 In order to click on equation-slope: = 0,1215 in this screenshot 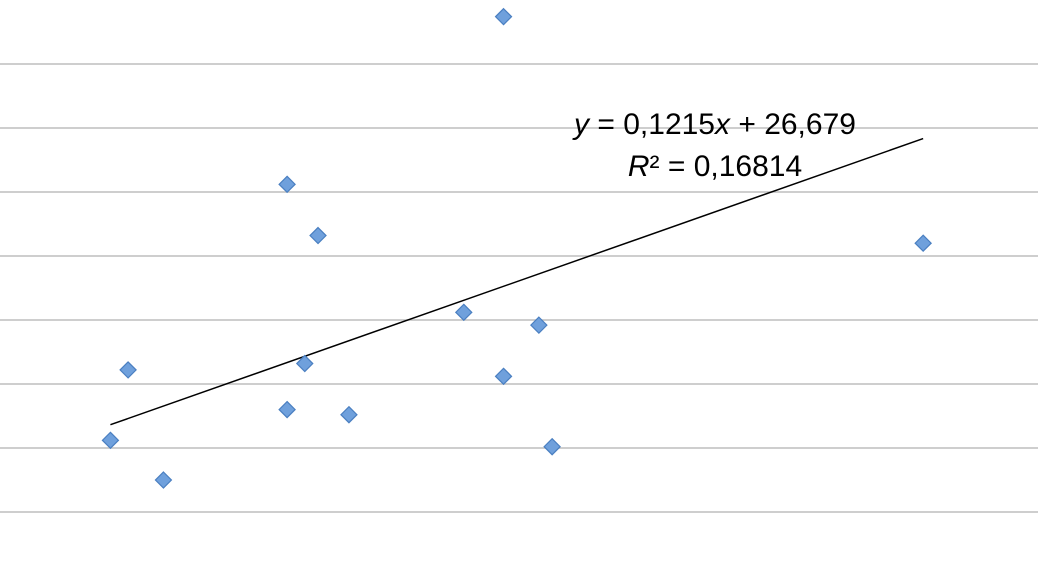, I will do `click(652, 124)`.